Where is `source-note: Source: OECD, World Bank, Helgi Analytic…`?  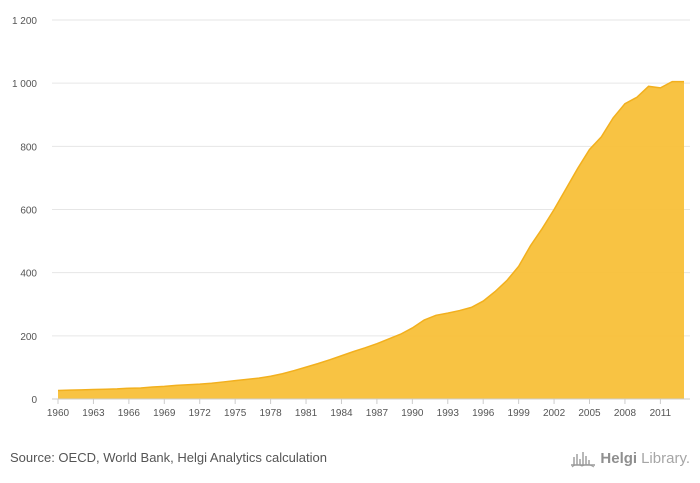
source-note: Source: OECD, World Bank, Helgi Analytic… is located at coordinates (168, 457).